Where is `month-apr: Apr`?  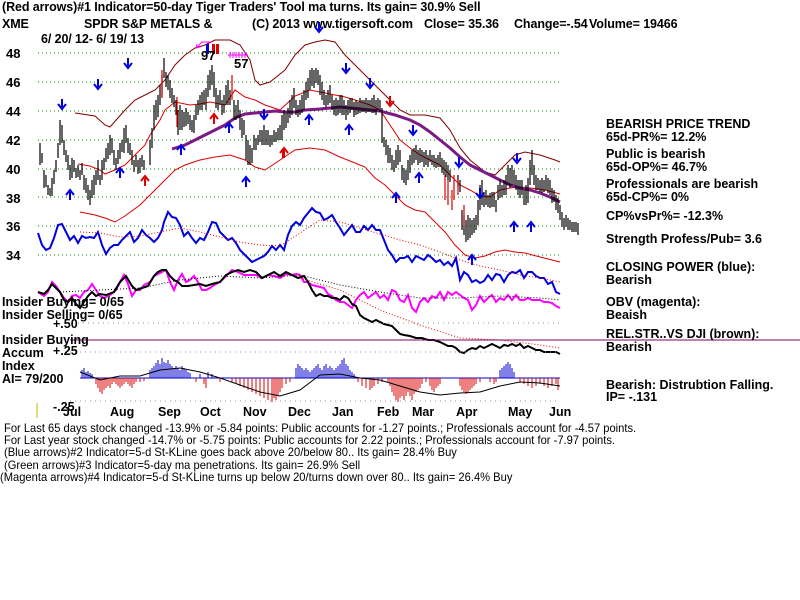
month-apr: Apr is located at coordinates (467, 412).